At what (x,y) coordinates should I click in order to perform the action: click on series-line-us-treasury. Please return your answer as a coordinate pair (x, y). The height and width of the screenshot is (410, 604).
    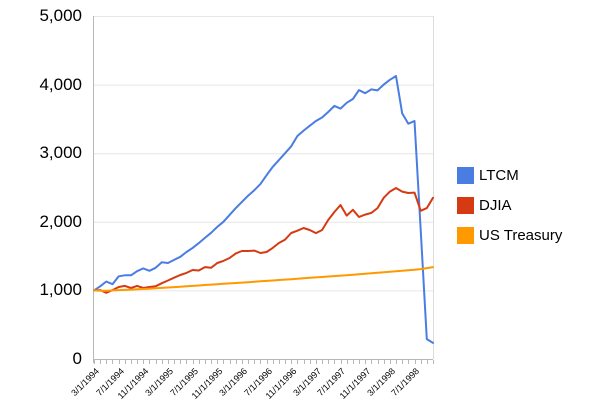
    Looking at the image, I should click on (263, 279).